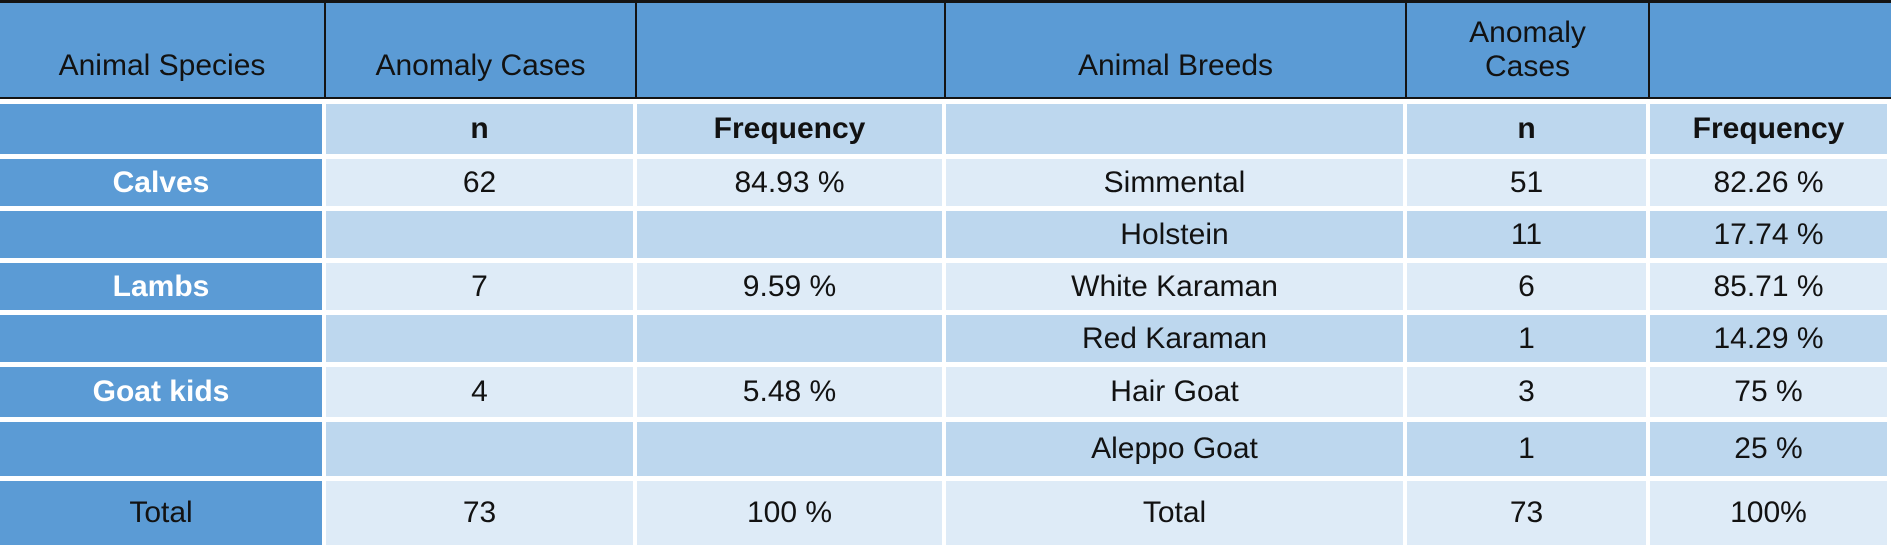 The height and width of the screenshot is (550, 1891). Describe the element at coordinates (1768, 234) in the screenshot. I see `holstein-frequency-cell: 17.74 %` at that location.